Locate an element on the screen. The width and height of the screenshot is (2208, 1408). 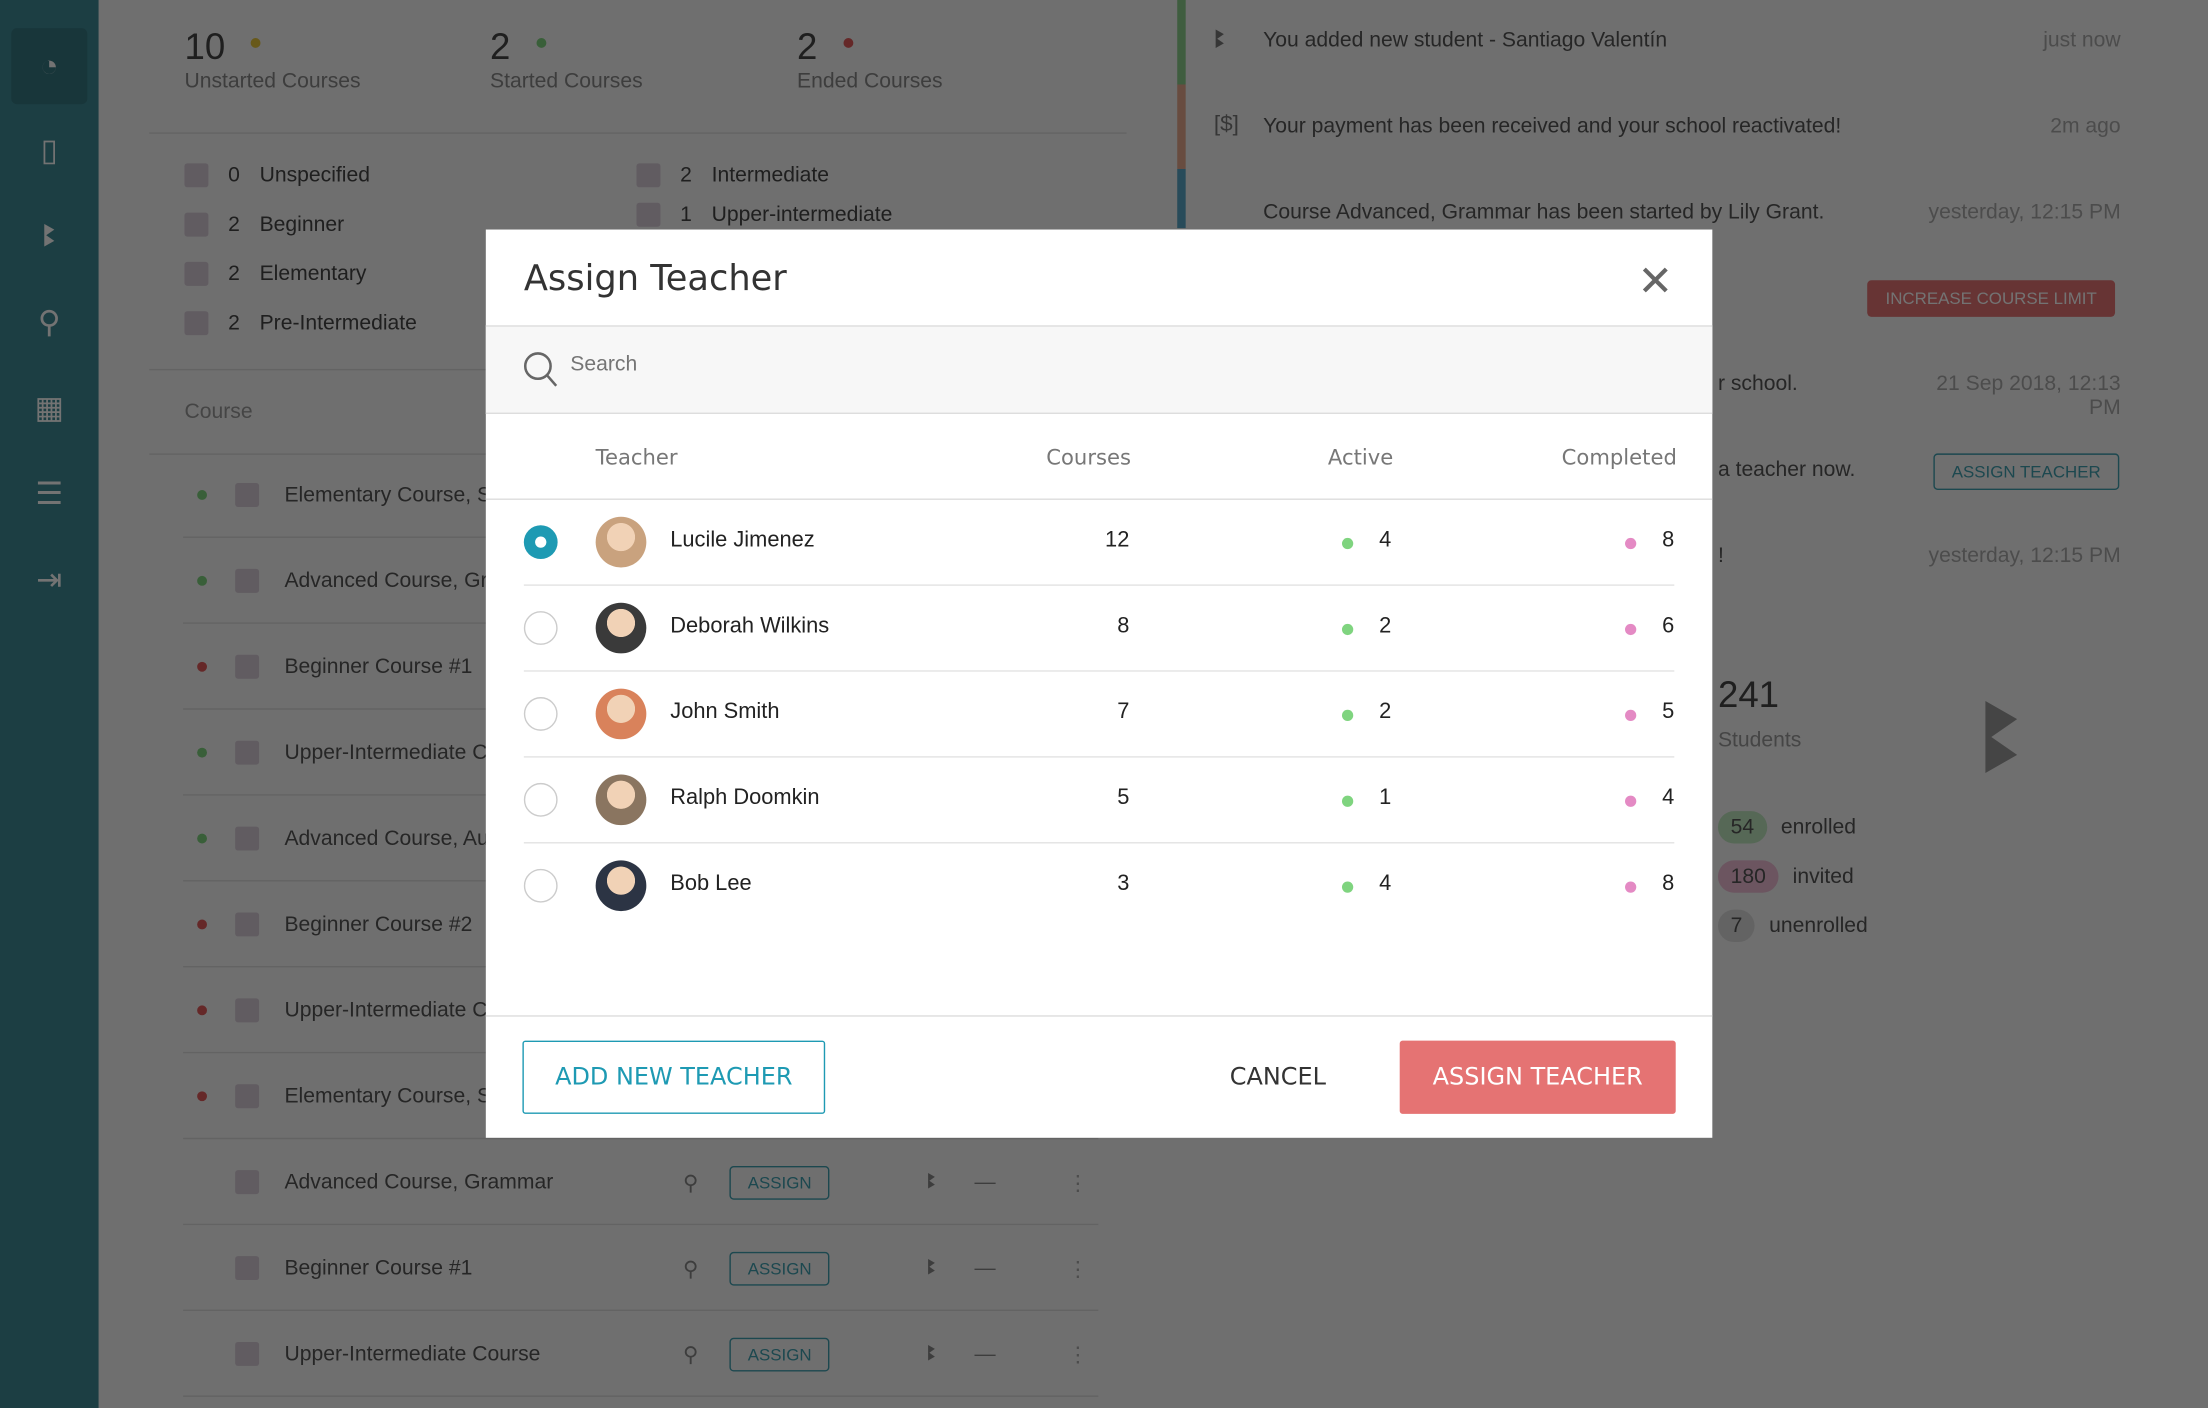
column-header-courses: Courses is located at coordinates (1089, 457).